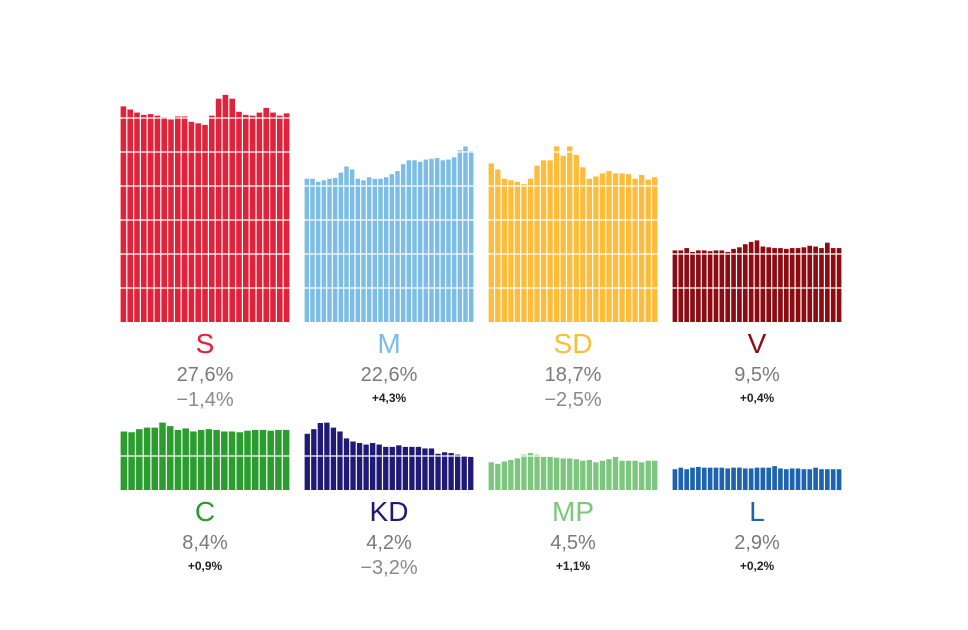 This screenshot has height=630, width=968. Describe the element at coordinates (757, 511) in the screenshot. I see `party-name: L` at that location.